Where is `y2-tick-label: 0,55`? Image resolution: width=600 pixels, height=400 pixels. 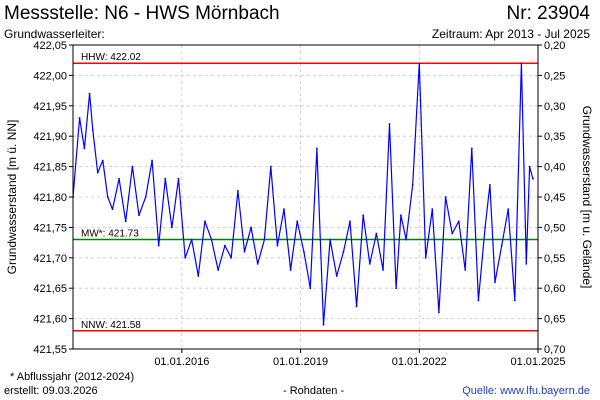 y2-tick-label: 0,55 is located at coordinates (554, 259).